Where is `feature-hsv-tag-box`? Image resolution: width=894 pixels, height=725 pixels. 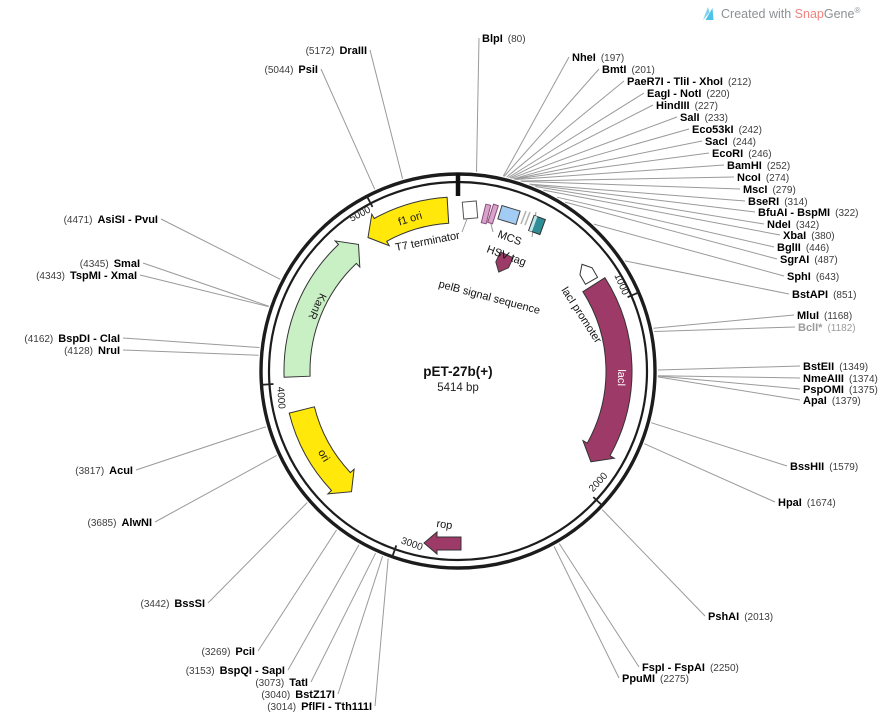
feature-hsv-tag-box is located at coordinates (509, 215).